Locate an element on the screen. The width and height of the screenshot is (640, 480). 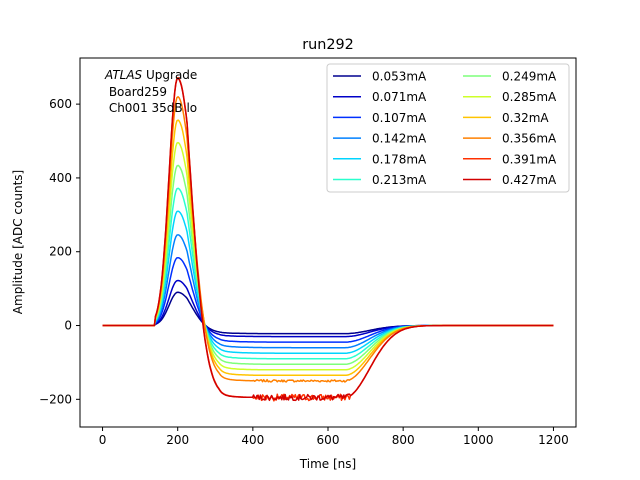
legend-label: 0.071mA is located at coordinates (399, 97).